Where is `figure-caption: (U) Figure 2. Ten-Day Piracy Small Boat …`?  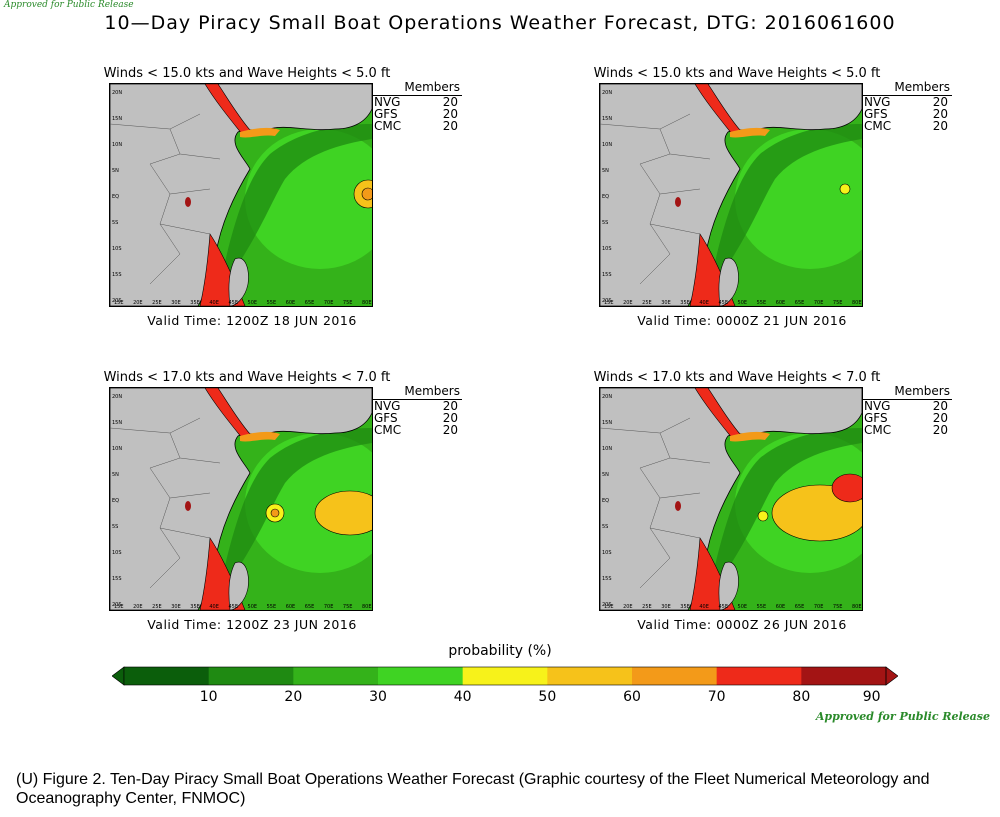
figure-caption: (U) Figure 2. Ten-Day Piracy Small Boat … is located at coordinates (473, 789).